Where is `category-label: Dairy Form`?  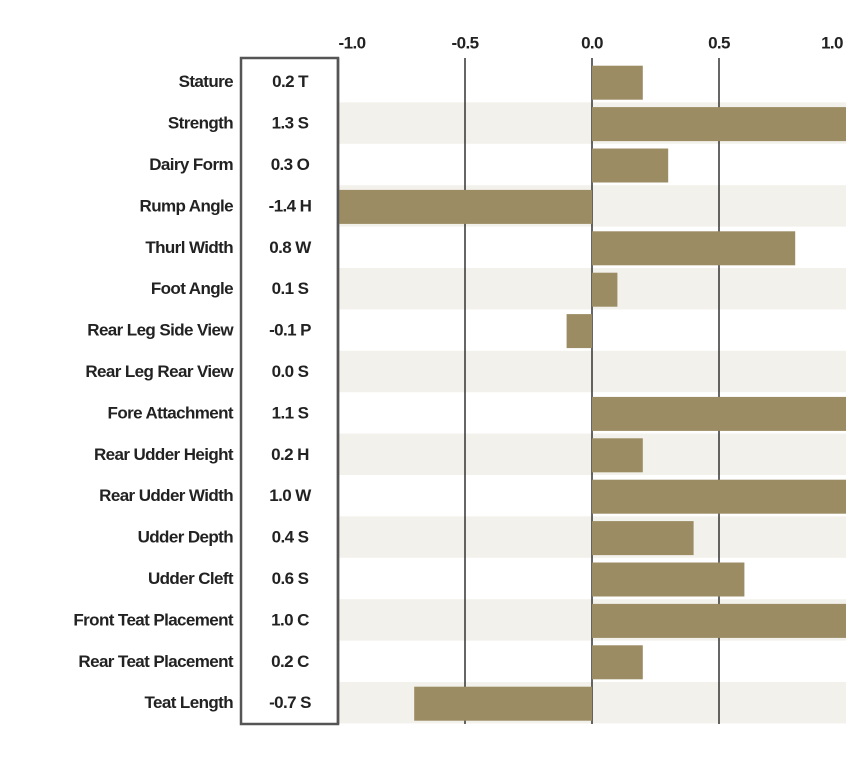 category-label: Dairy Form is located at coordinates (191, 164).